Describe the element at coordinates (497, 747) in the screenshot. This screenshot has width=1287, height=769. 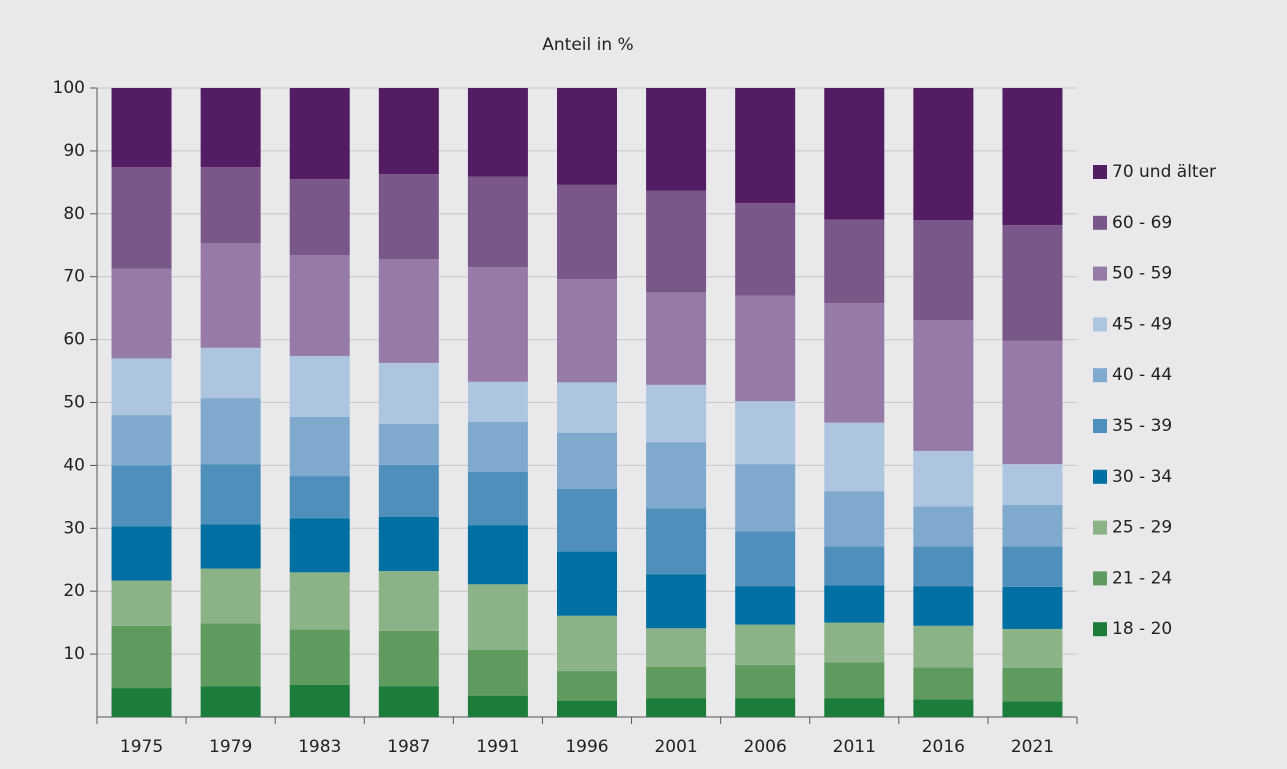
I see `x-tick-label: 1991` at that location.